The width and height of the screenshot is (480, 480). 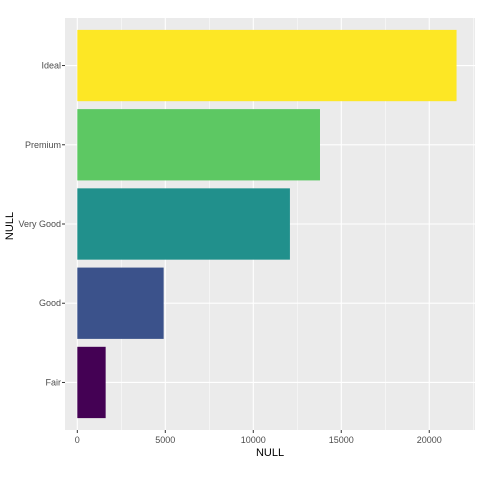 I want to click on bar-good, so click(x=120, y=303).